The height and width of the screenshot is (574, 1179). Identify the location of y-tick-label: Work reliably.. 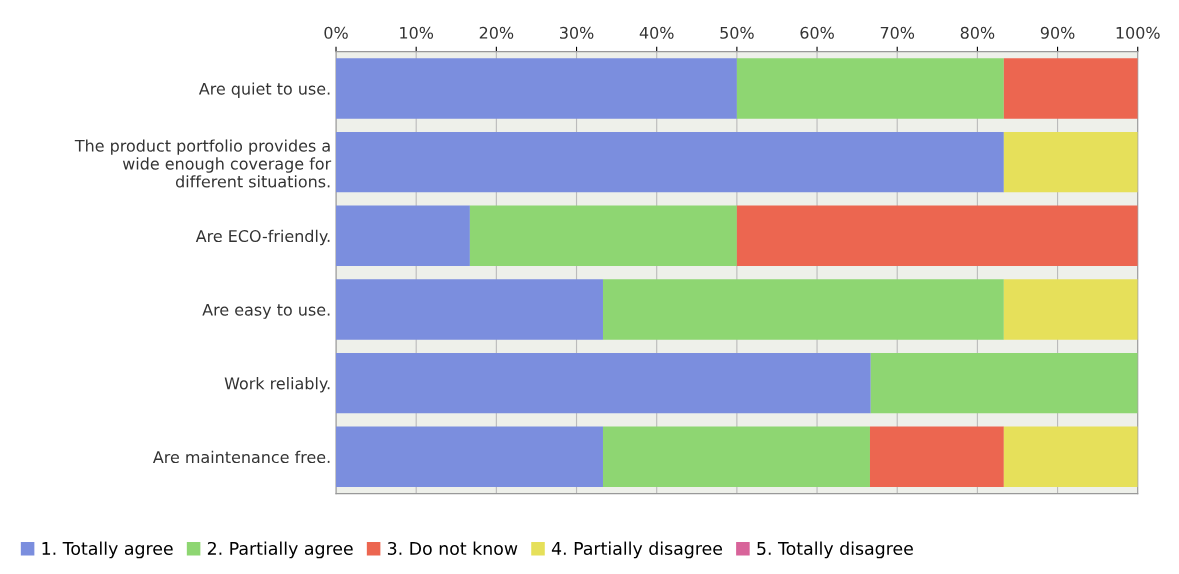
(277, 385).